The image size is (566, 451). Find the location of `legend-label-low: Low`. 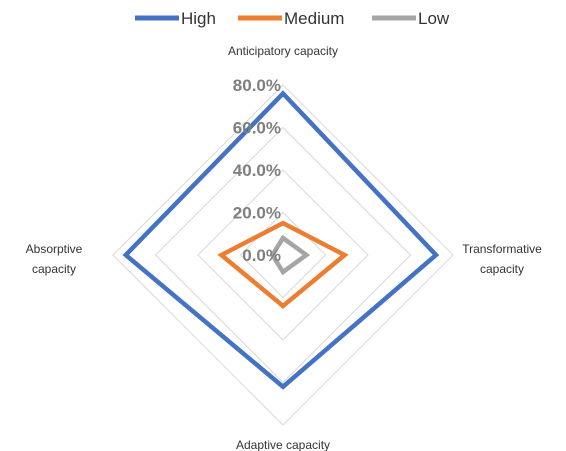

legend-label-low: Low is located at coordinates (434, 18).